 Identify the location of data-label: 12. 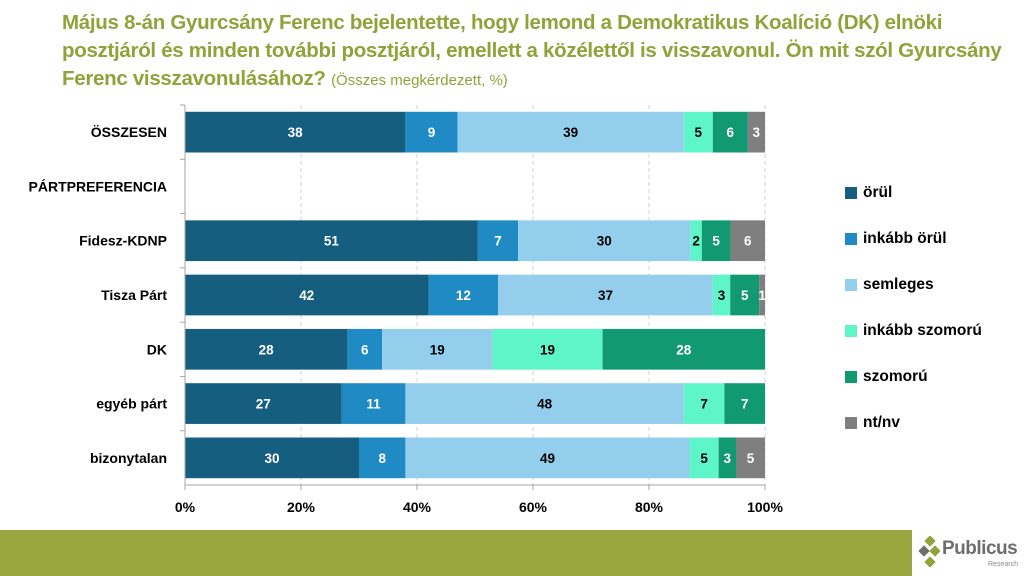
(463, 295).